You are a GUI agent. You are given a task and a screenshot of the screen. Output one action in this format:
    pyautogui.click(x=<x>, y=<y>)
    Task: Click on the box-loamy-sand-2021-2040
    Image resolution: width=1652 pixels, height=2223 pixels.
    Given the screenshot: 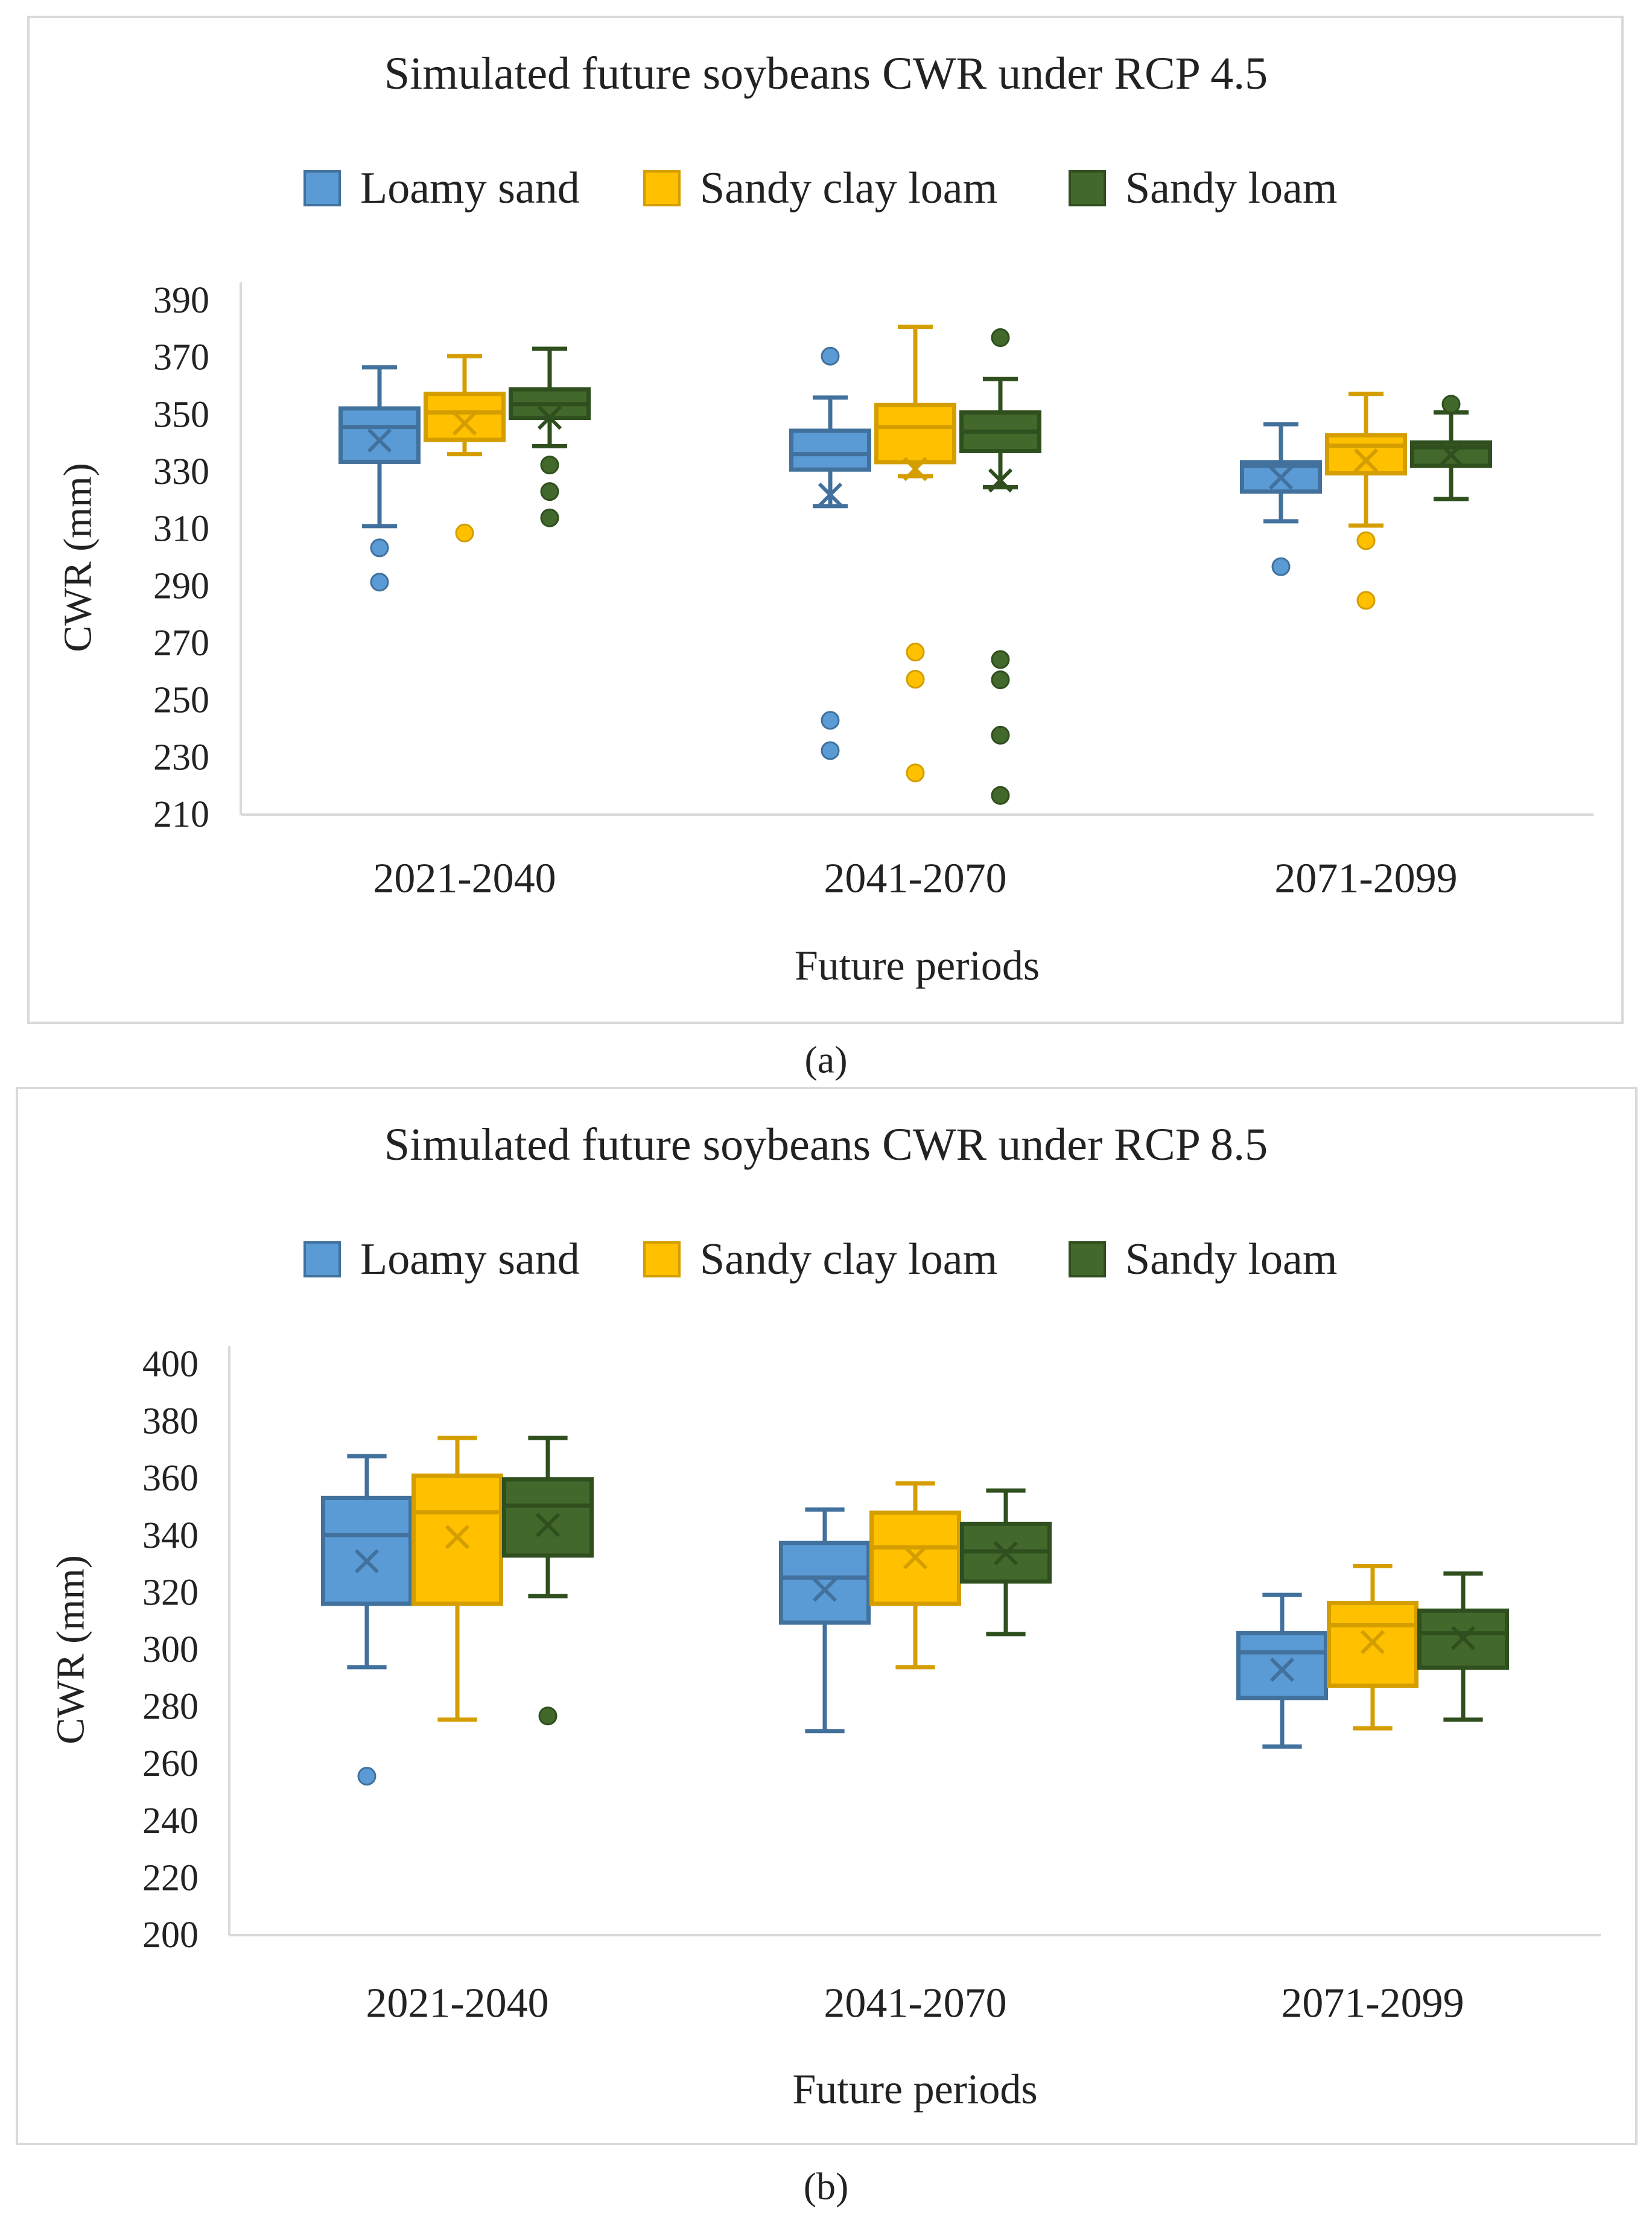 What is the action you would take?
    pyautogui.click(x=367, y=1620)
    